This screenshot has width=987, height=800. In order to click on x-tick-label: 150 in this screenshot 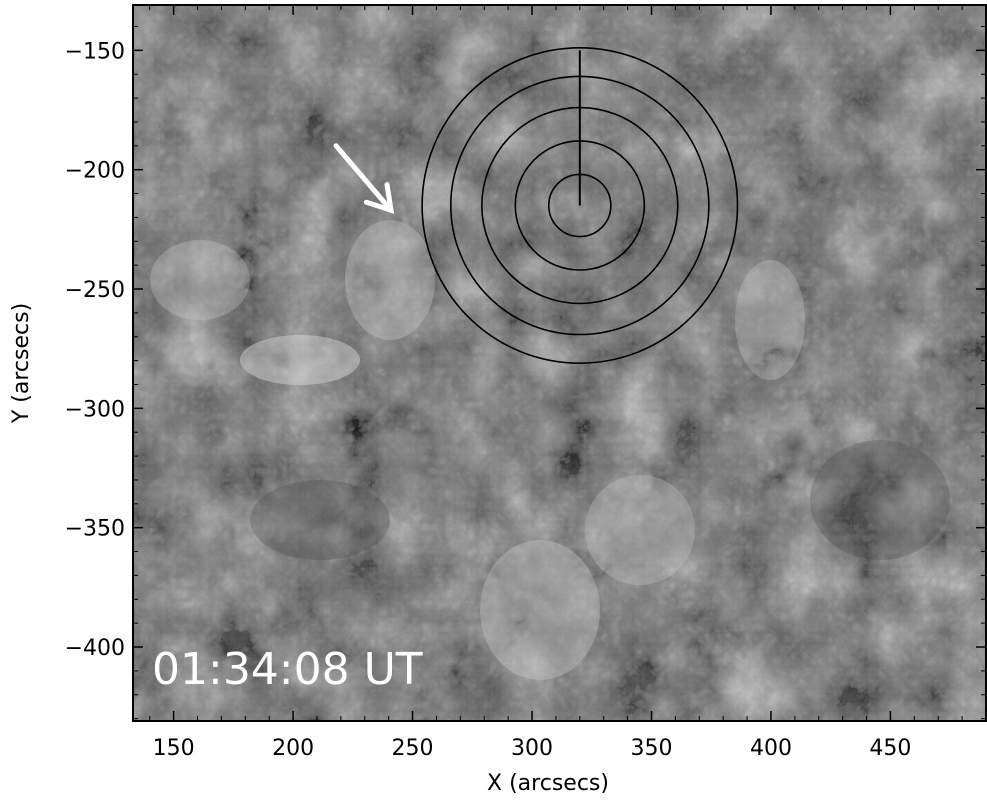, I will do `click(174, 748)`.